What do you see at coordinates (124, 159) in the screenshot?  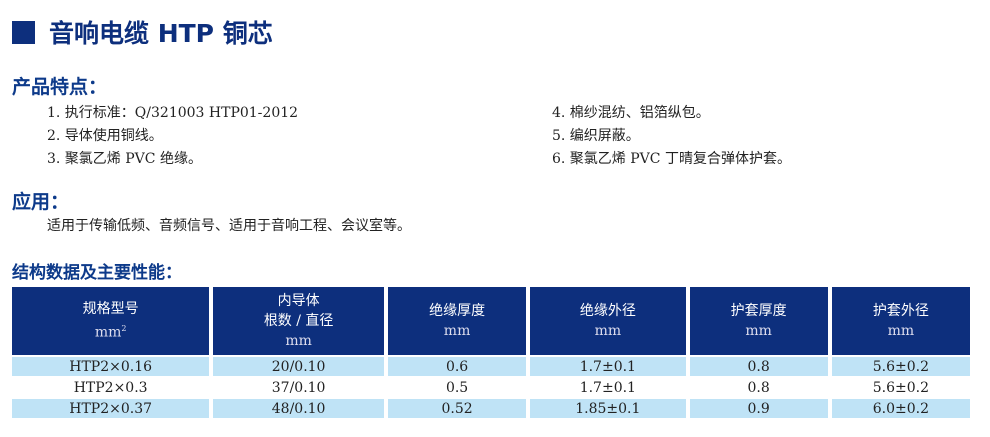 I see `feature-item: 3. 聚氯乙烯 PVC 绝缘。` at bounding box center [124, 159].